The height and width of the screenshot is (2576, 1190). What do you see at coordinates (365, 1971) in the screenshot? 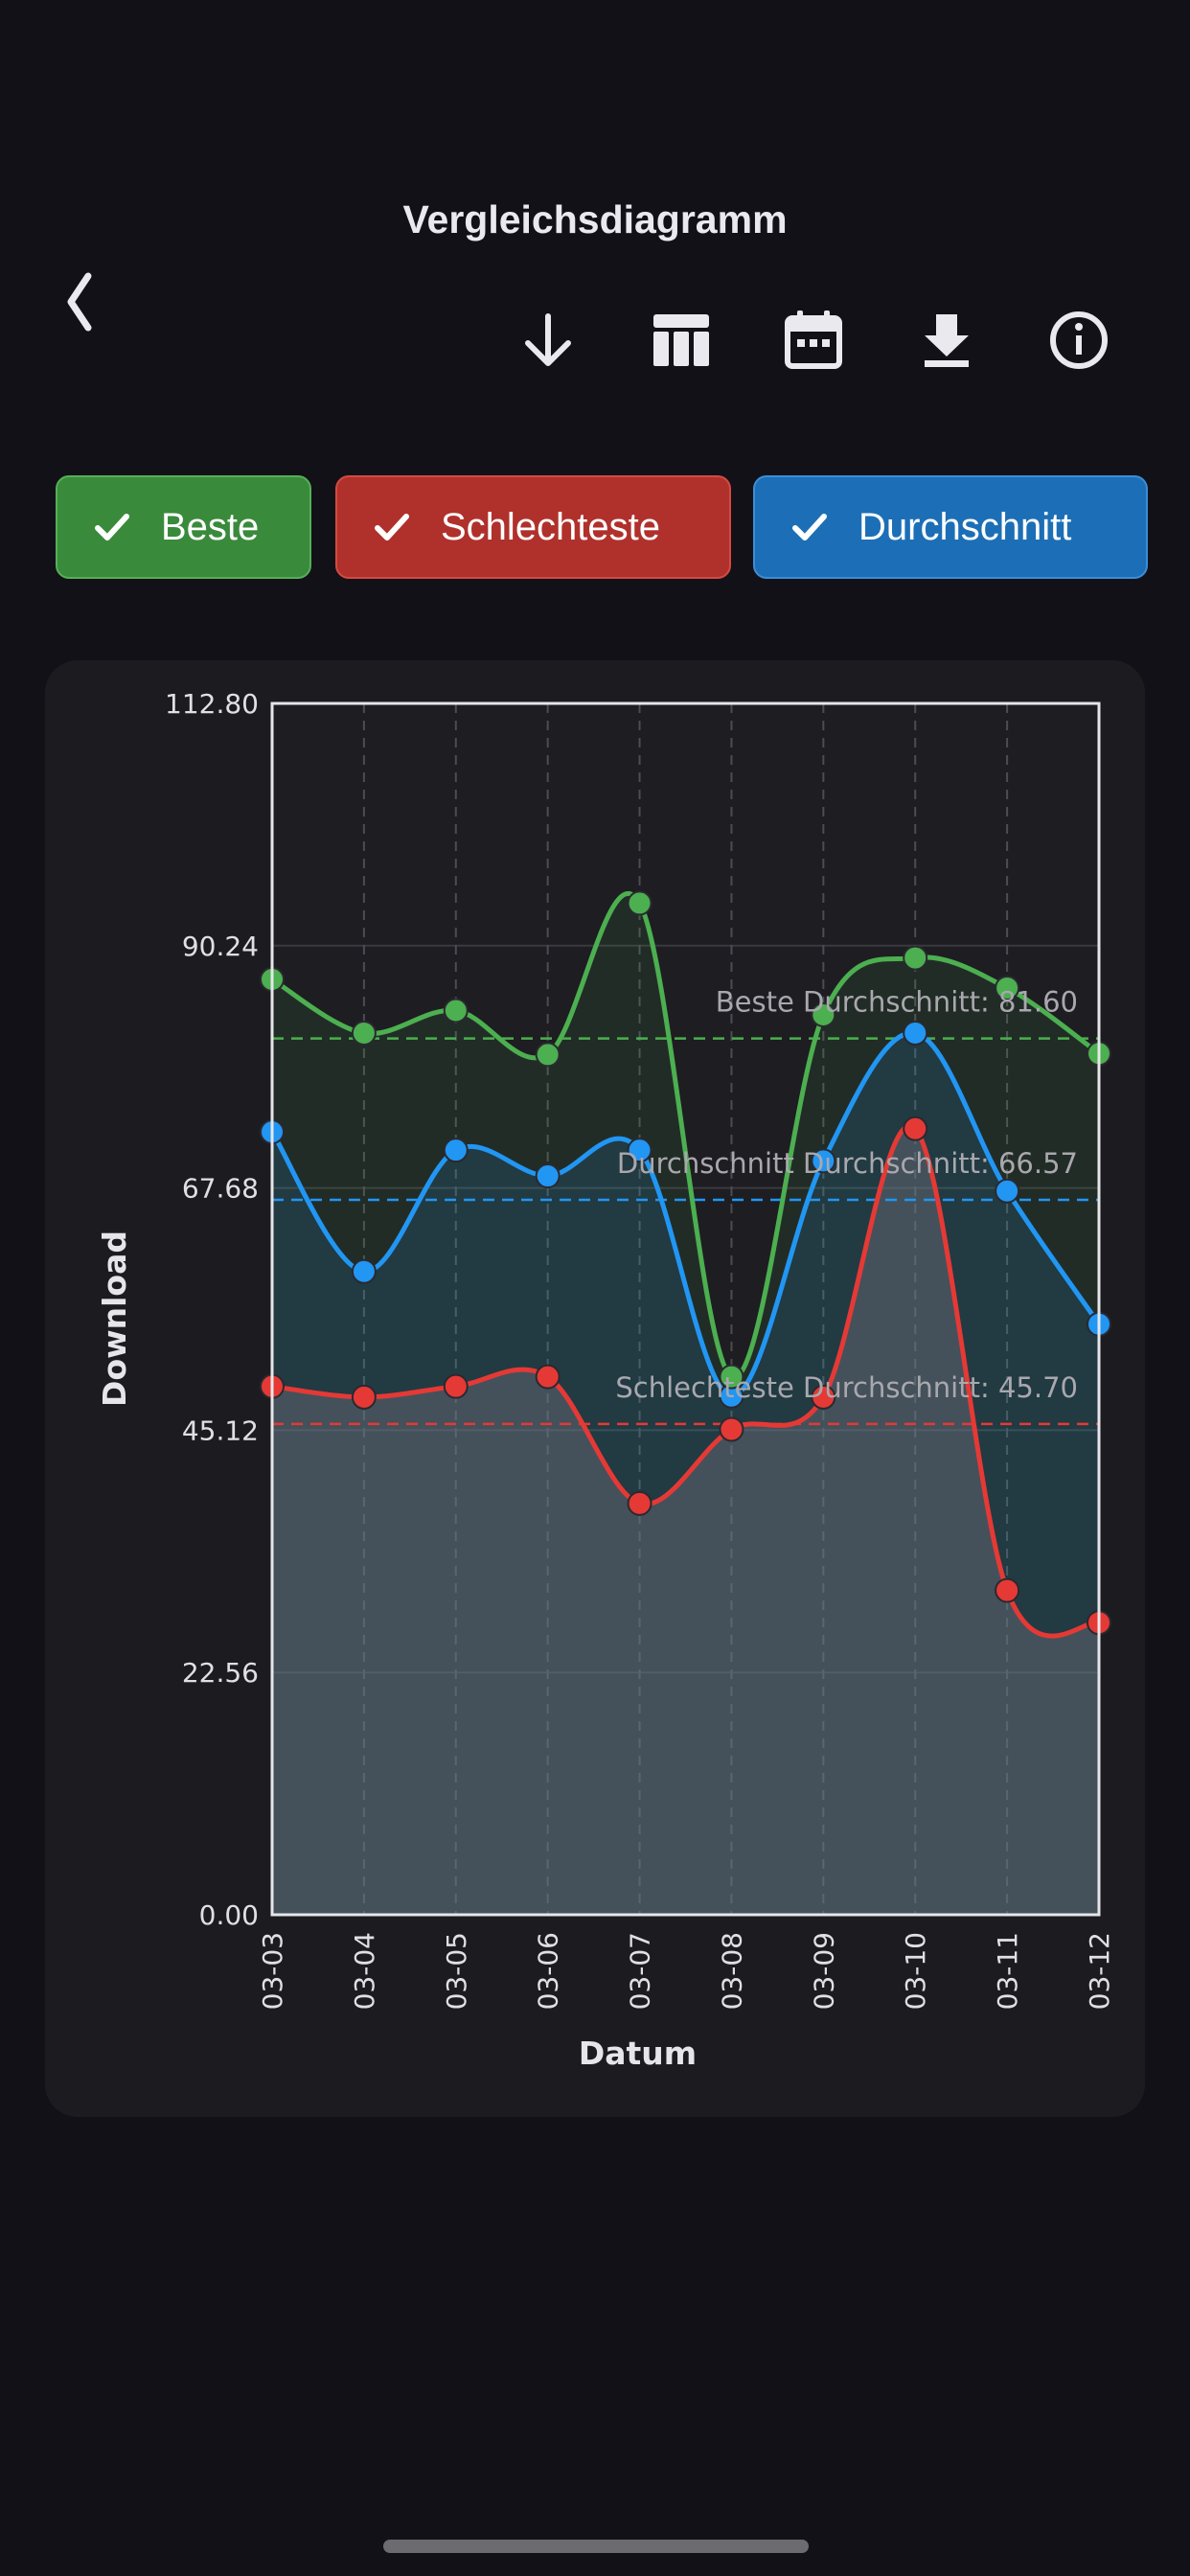
I see `x-tick-label: 03-04` at bounding box center [365, 1971].